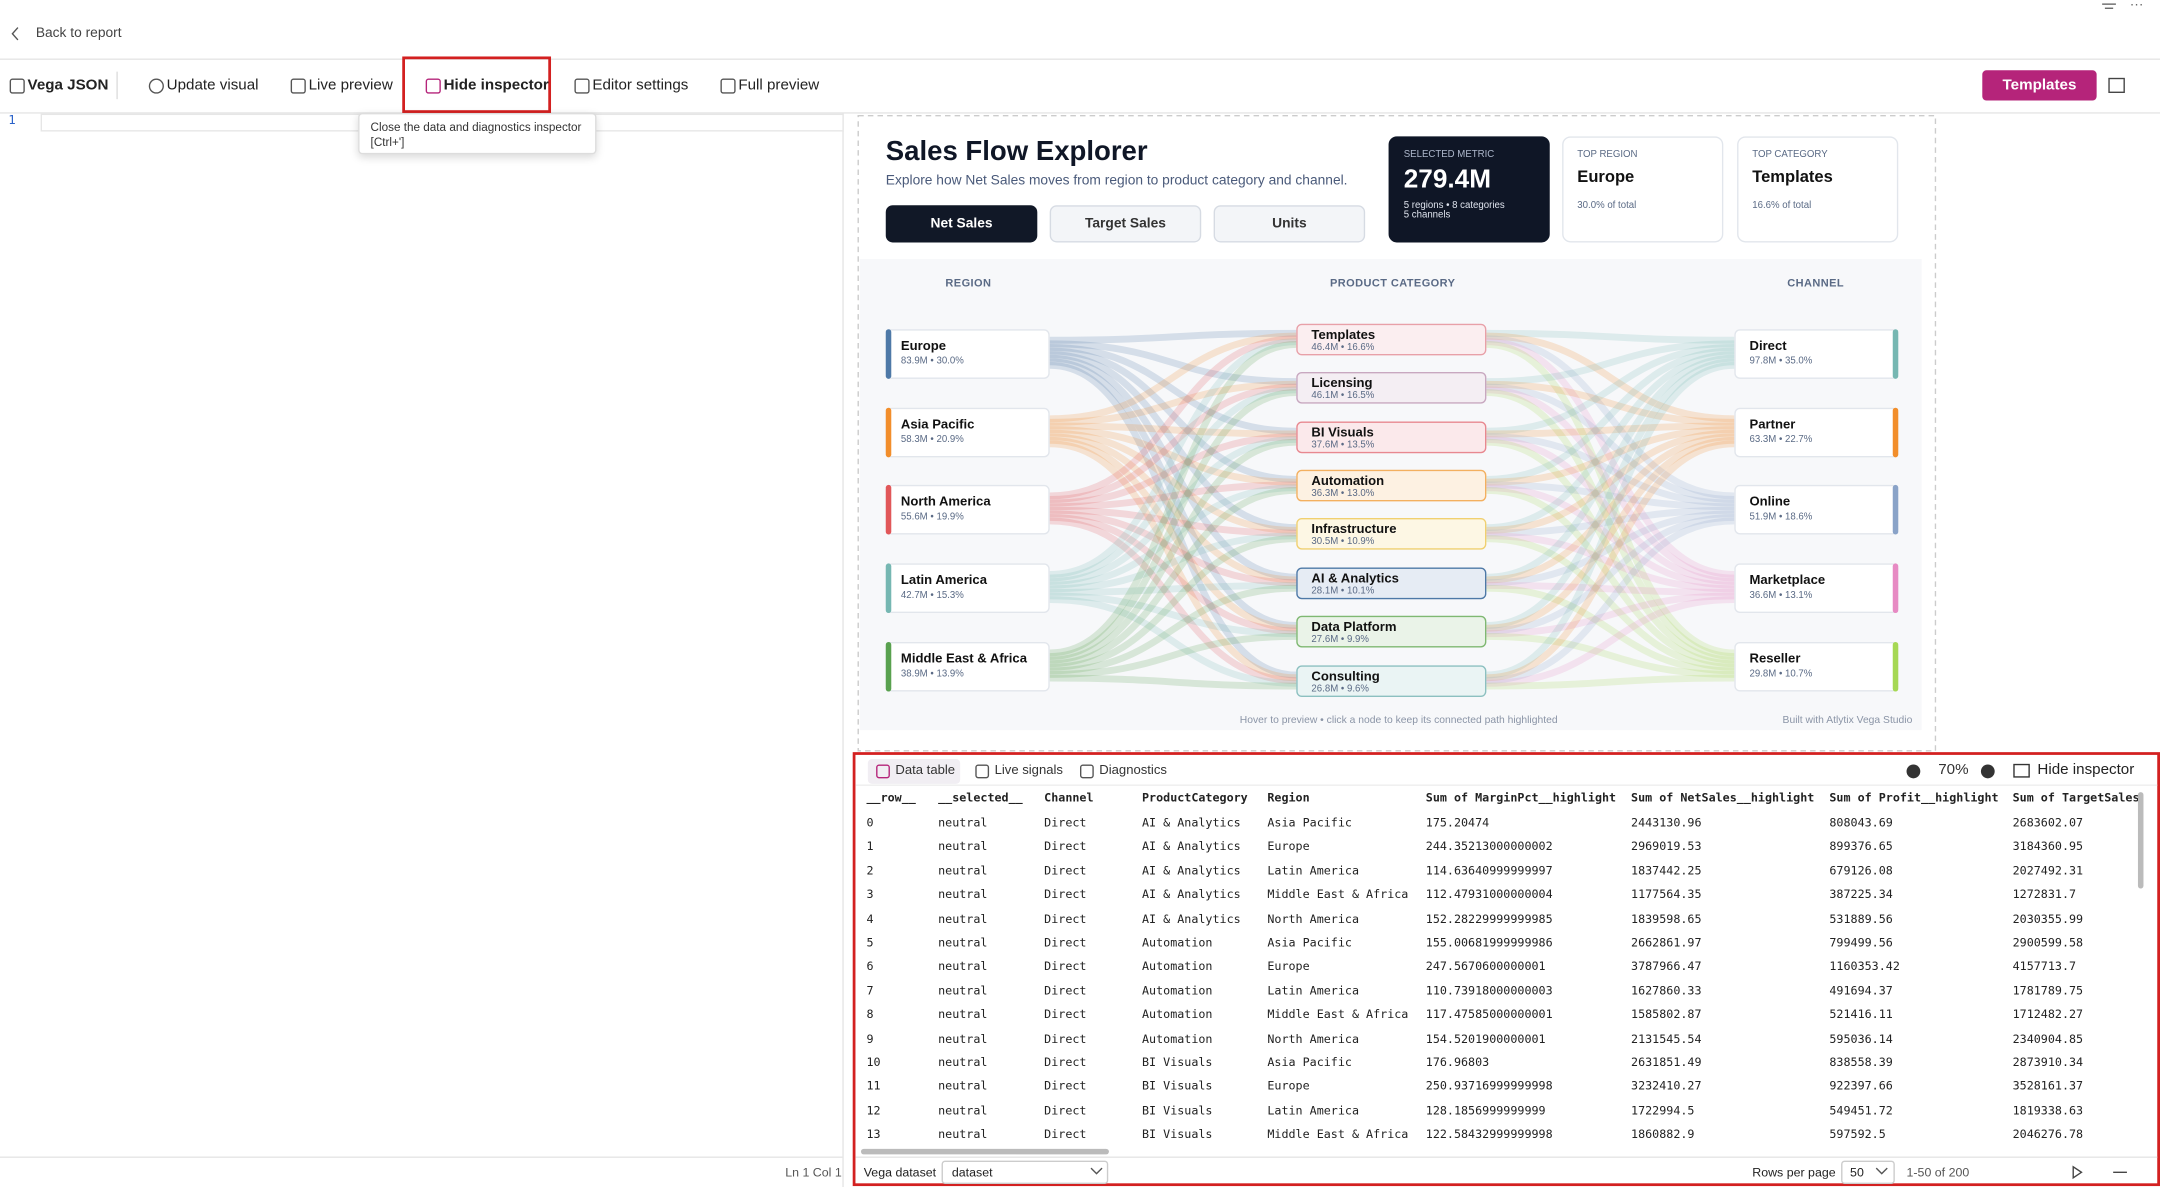 The height and width of the screenshot is (1187, 2160). I want to click on table-cell: 3232410.27, so click(1666, 1087).